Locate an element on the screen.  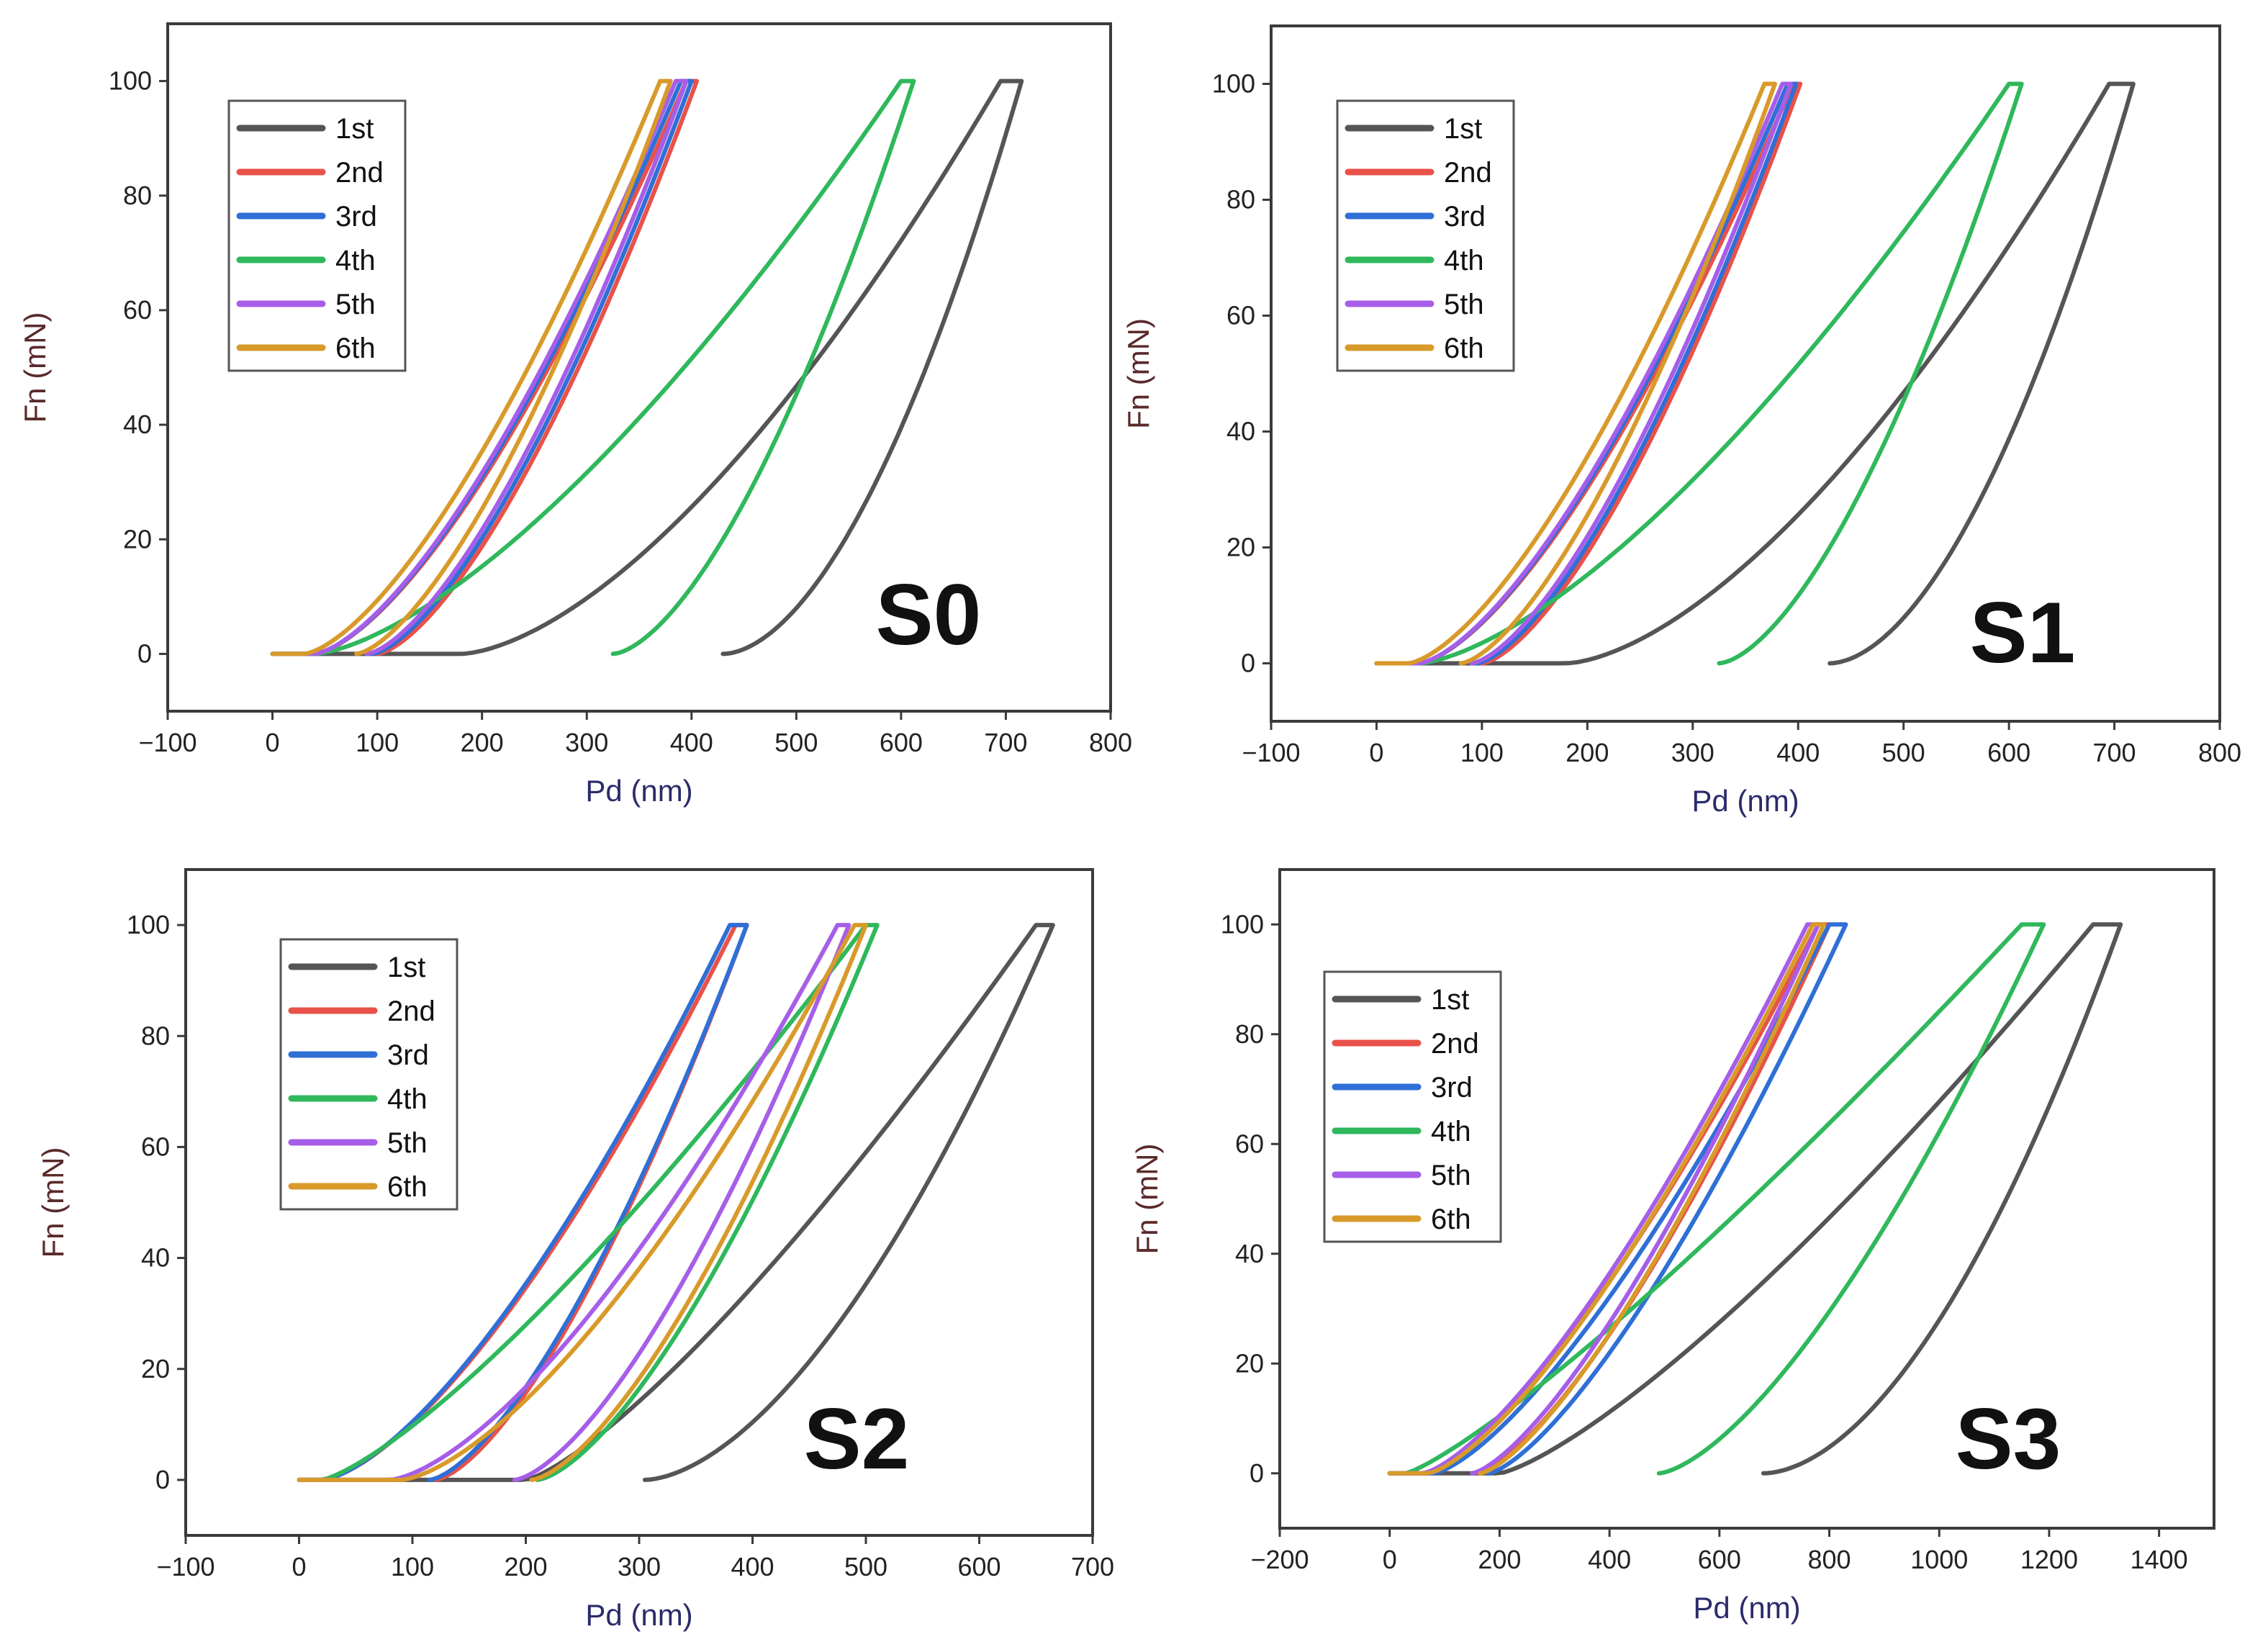
x-tick-label: 1400 is located at coordinates (2159, 1559).